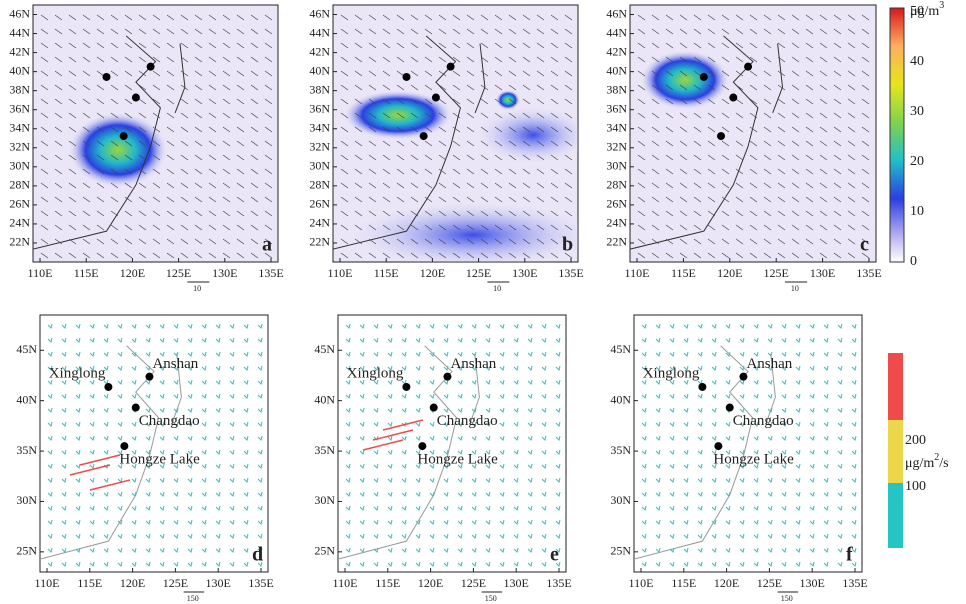 The image size is (966, 604). I want to click on lat-label: 24N, so click(19, 223).